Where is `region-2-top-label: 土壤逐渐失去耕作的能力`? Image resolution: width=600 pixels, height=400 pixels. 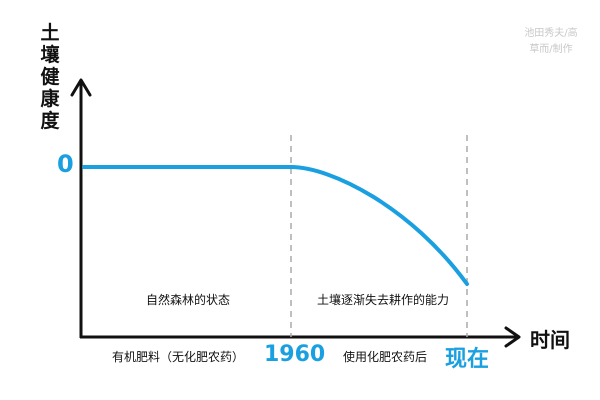
region-2-top-label: 土壤逐渐失去耕作的能力 is located at coordinates (383, 300).